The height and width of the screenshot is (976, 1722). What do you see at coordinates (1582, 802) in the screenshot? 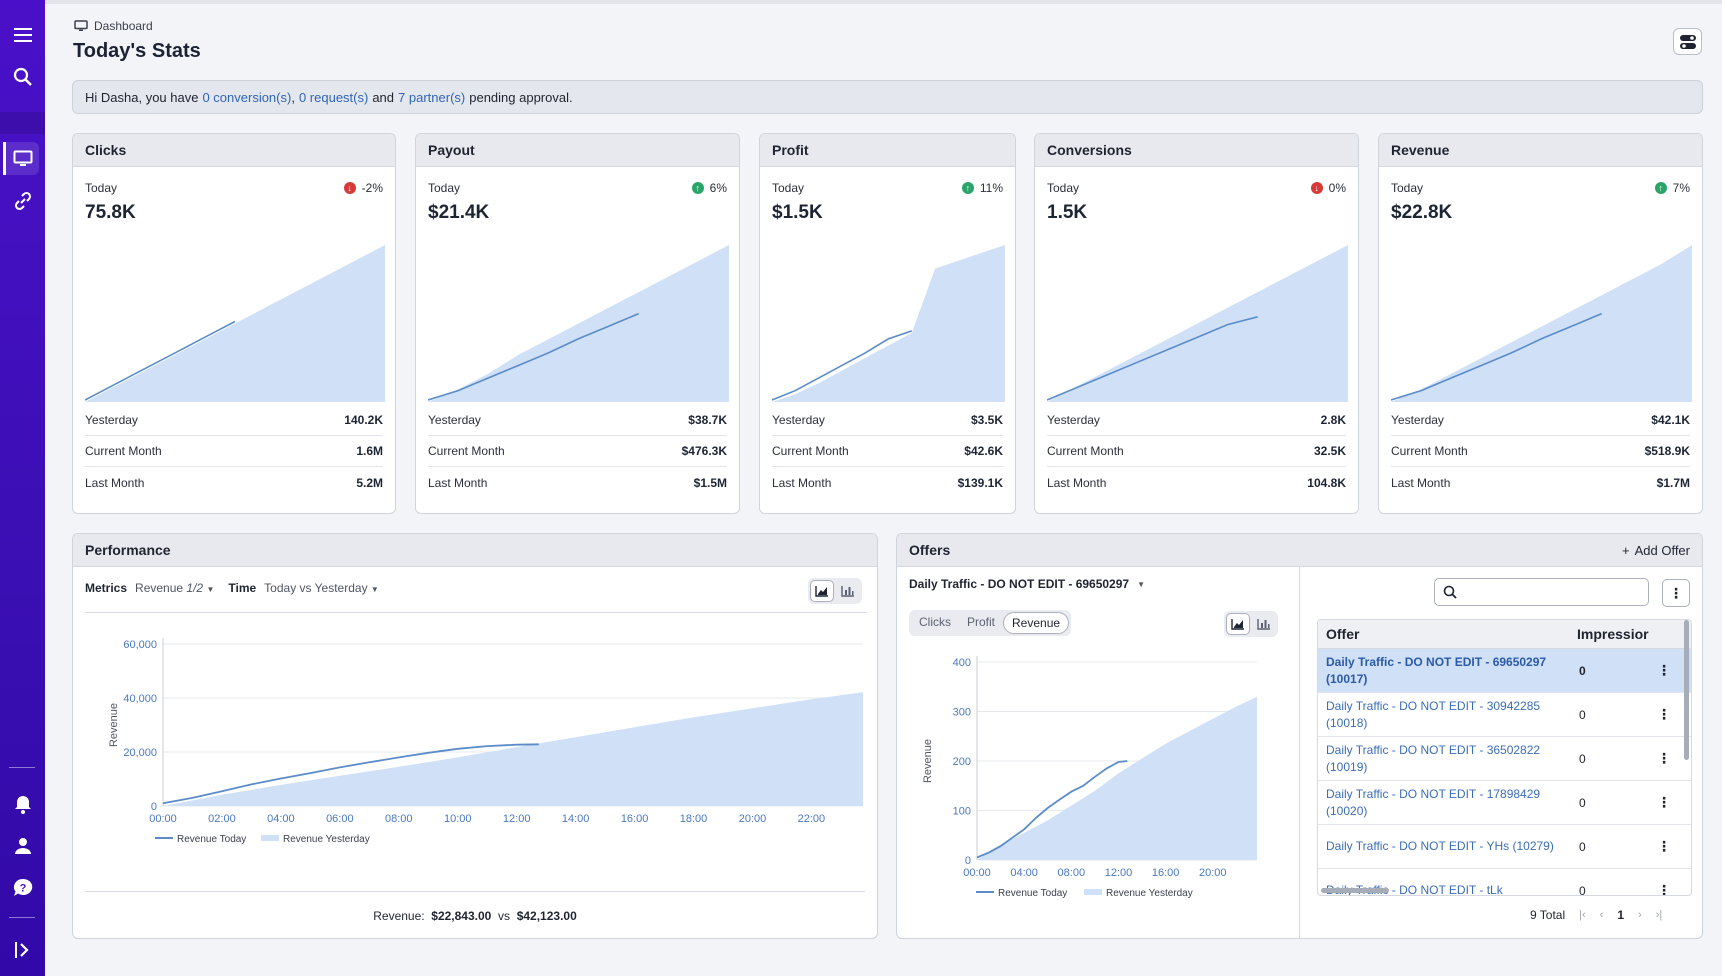
I see `impressions-value: 0` at bounding box center [1582, 802].